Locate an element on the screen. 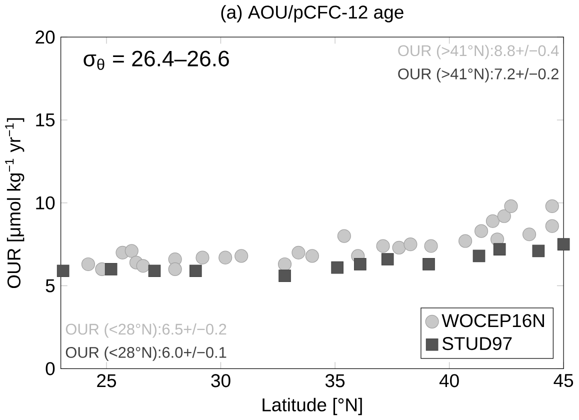 The height and width of the screenshot is (420, 579). x-tick-label: 35 is located at coordinates (335, 381).